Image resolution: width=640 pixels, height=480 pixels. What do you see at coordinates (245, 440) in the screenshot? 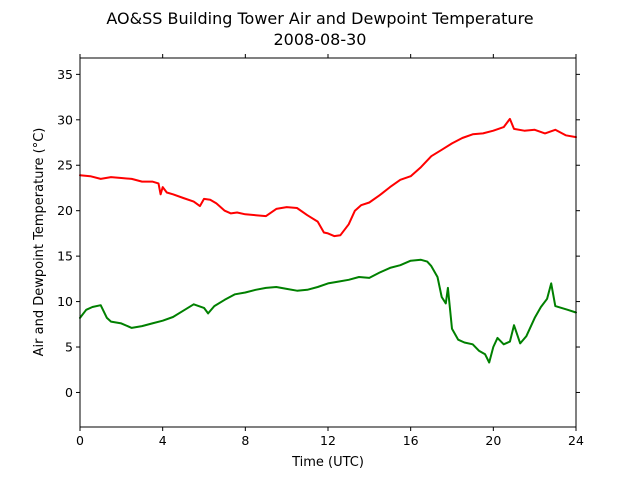
I see `x-tick-label: 8` at bounding box center [245, 440].